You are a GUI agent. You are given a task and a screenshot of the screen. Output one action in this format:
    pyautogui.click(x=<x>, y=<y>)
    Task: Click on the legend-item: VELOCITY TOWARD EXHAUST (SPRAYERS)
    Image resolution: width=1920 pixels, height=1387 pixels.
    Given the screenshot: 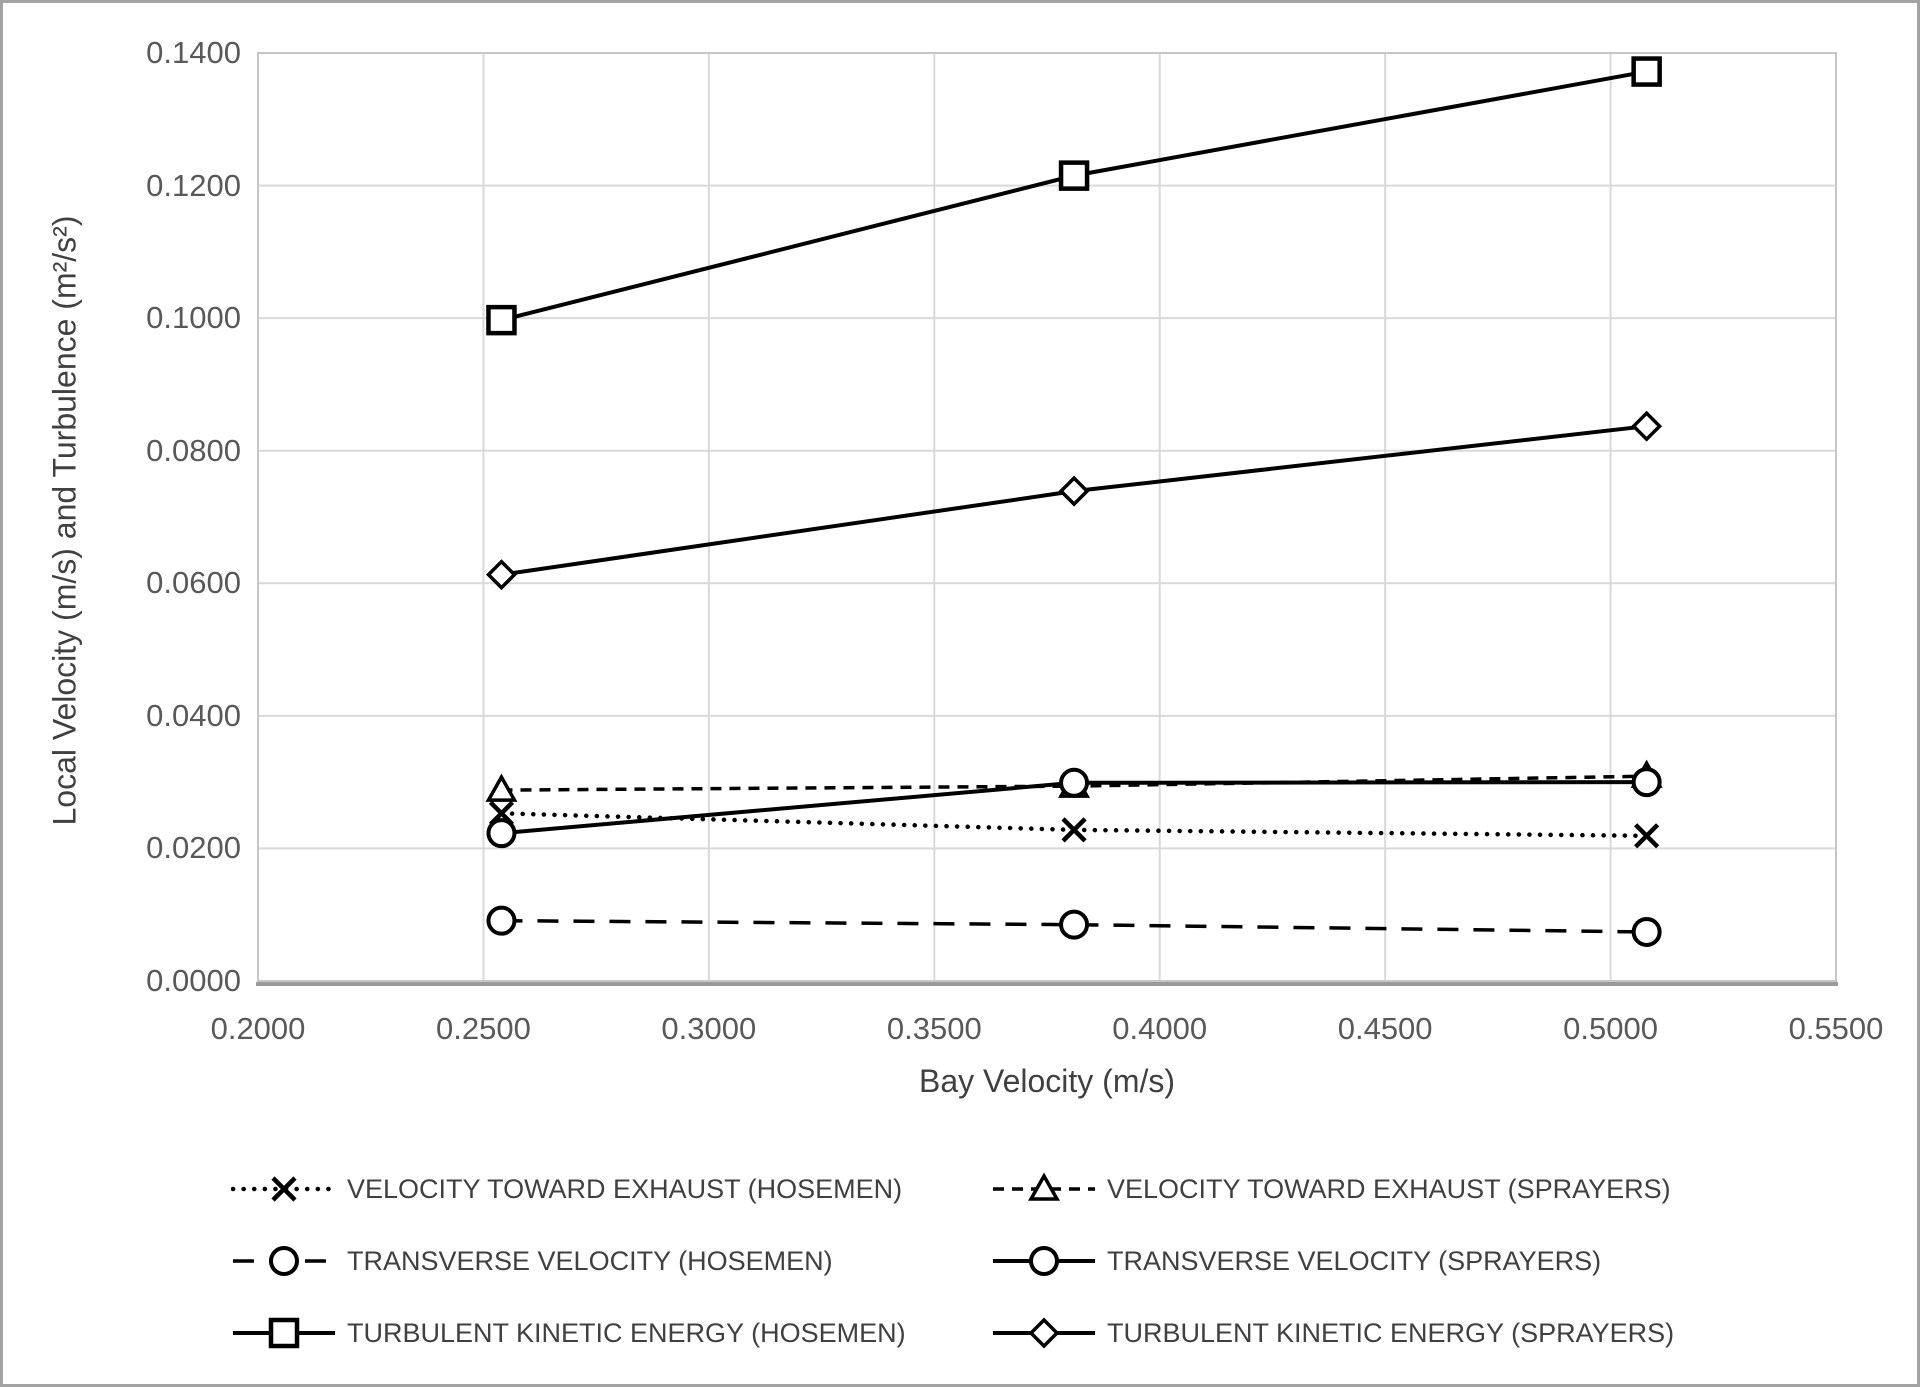 What is the action you would take?
    pyautogui.click(x=1332, y=1189)
    